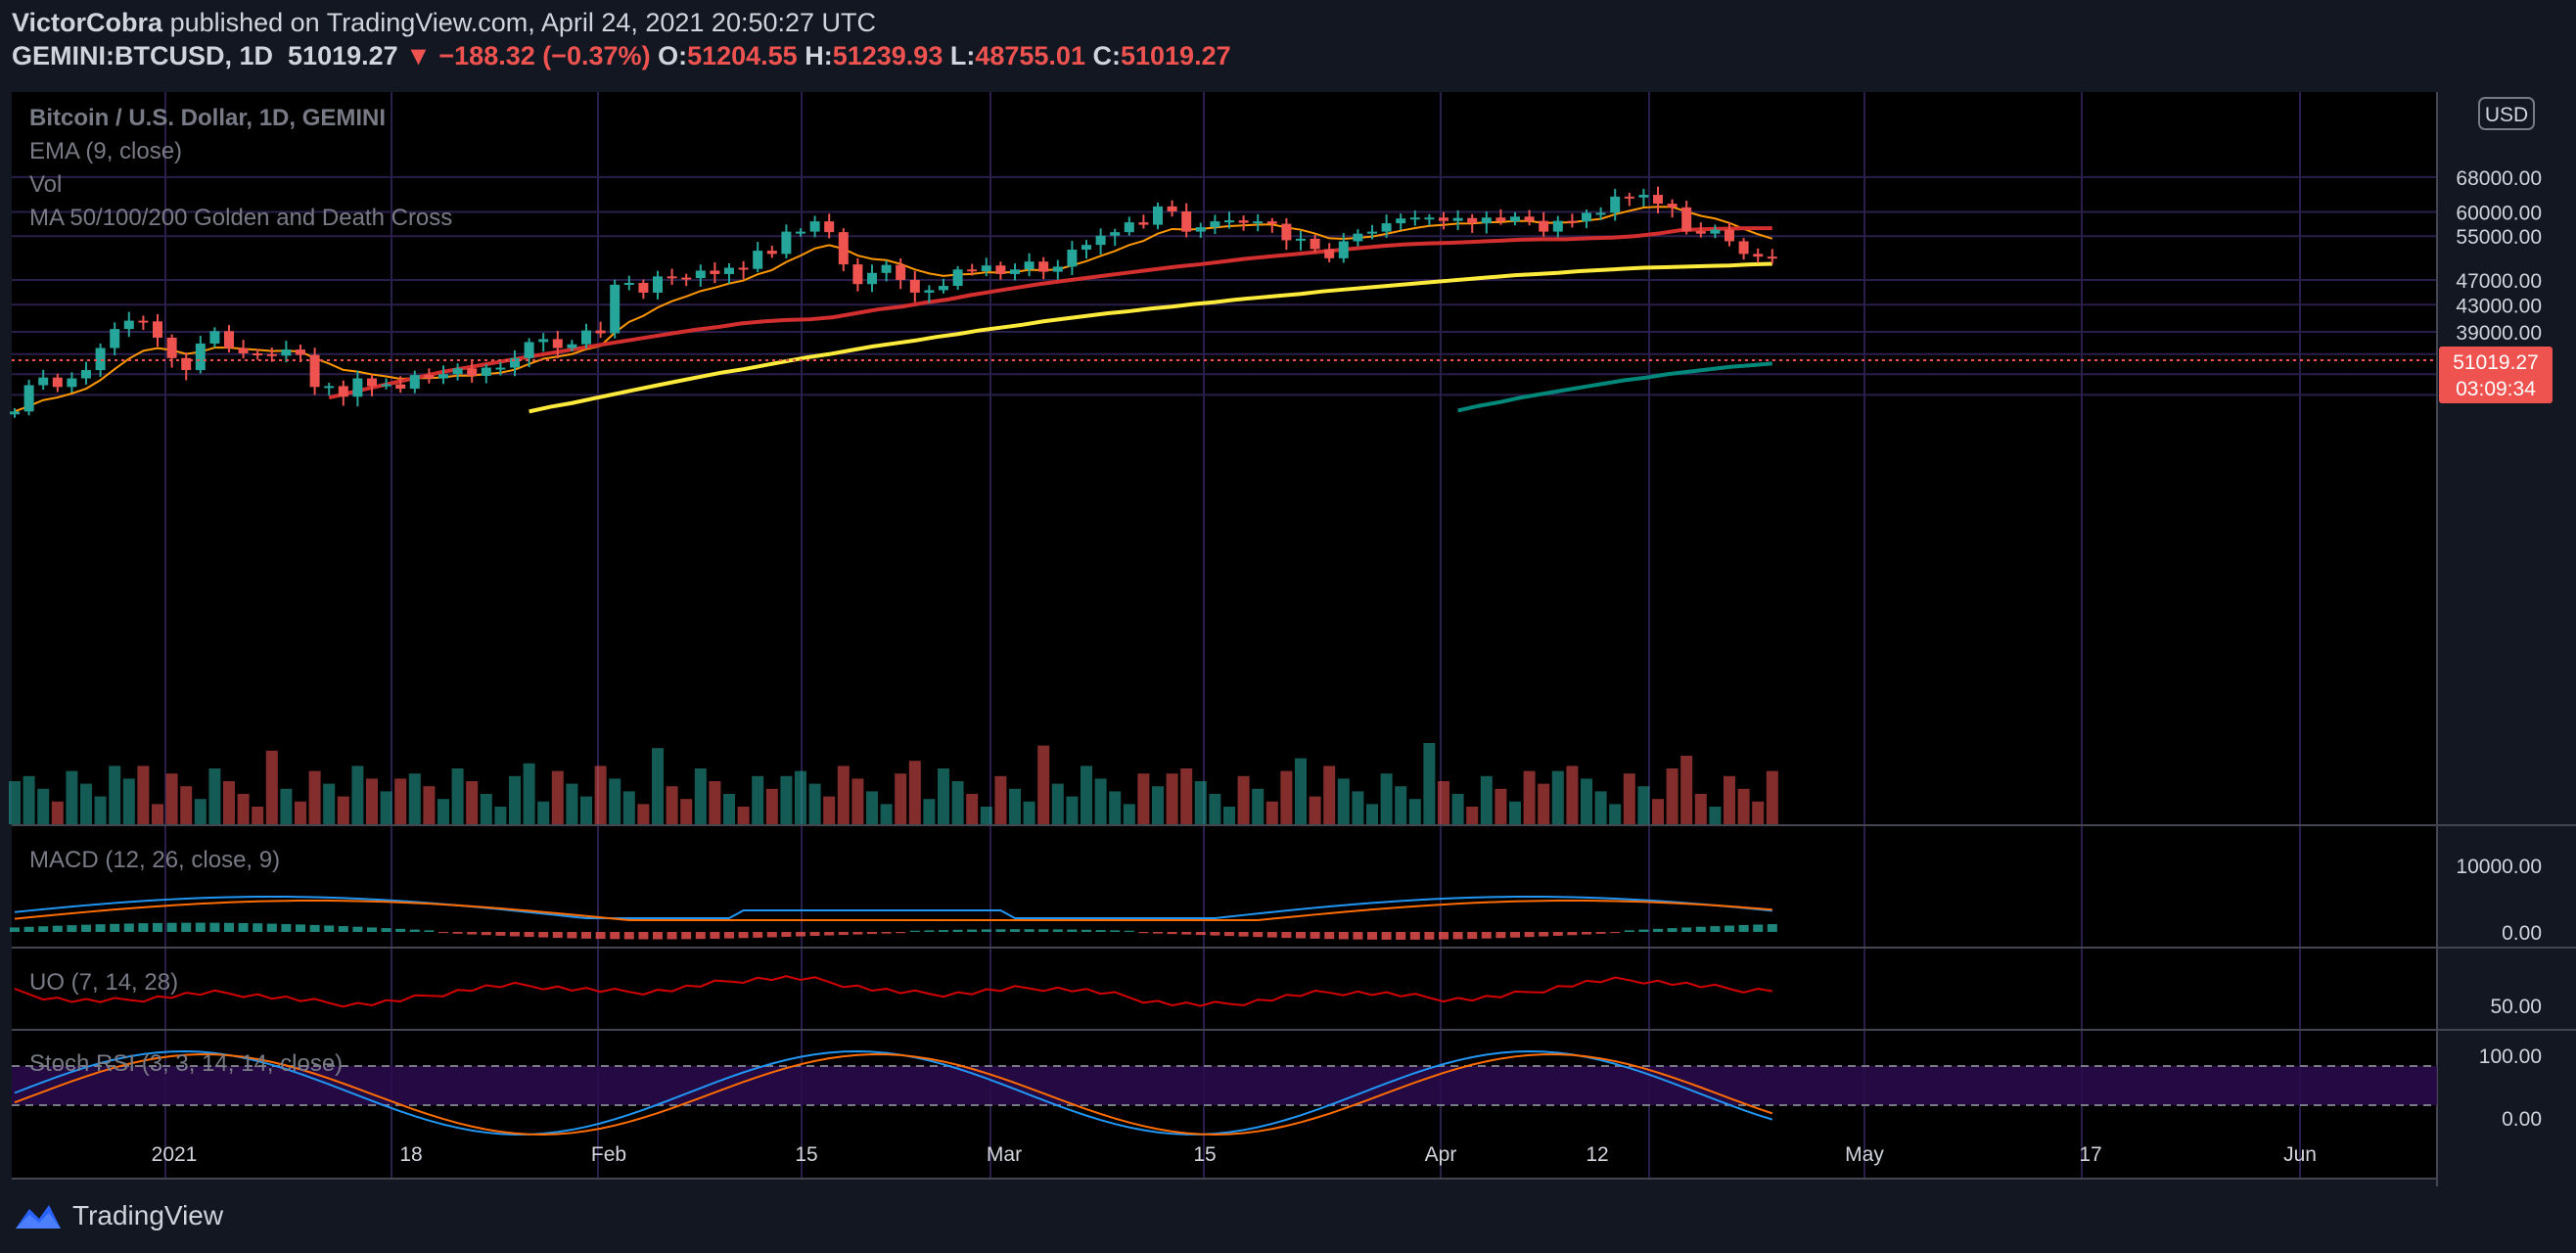  What do you see at coordinates (38, 1217) in the screenshot?
I see `tradingview-logo-icon` at bounding box center [38, 1217].